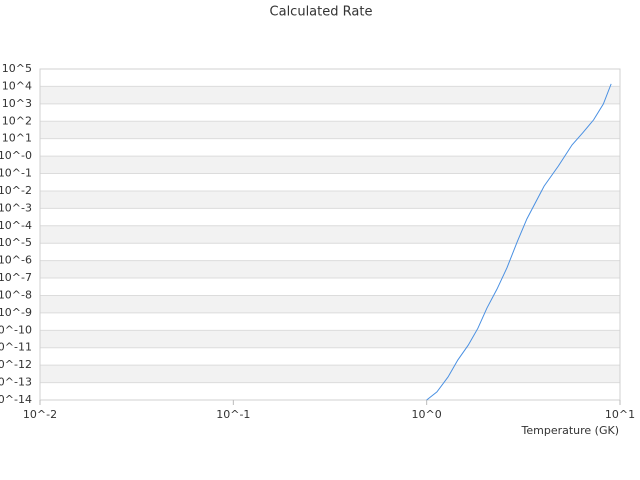 The width and height of the screenshot is (640, 480). What do you see at coordinates (16, 347) in the screenshot?
I see `y-tick-label: 10^-11` at bounding box center [16, 347].